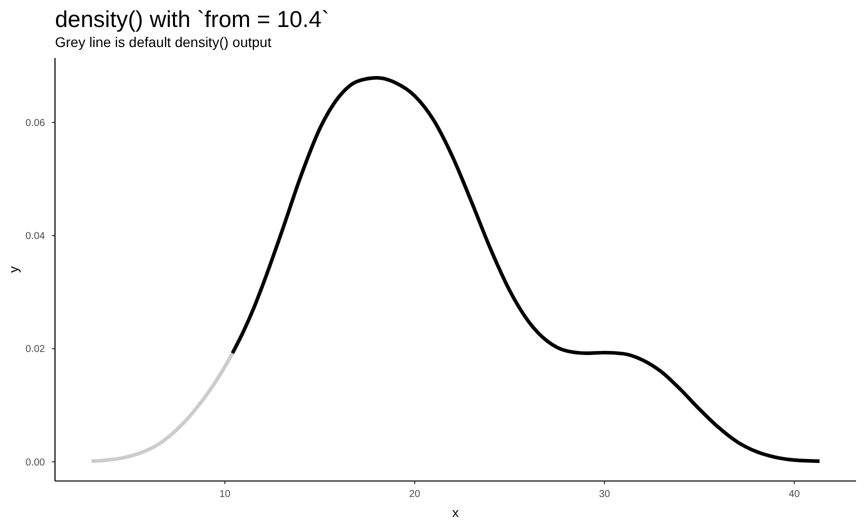 This screenshot has height=528, width=864. I want to click on chart-subtitle: Grey line is default density() output, so click(163, 42).